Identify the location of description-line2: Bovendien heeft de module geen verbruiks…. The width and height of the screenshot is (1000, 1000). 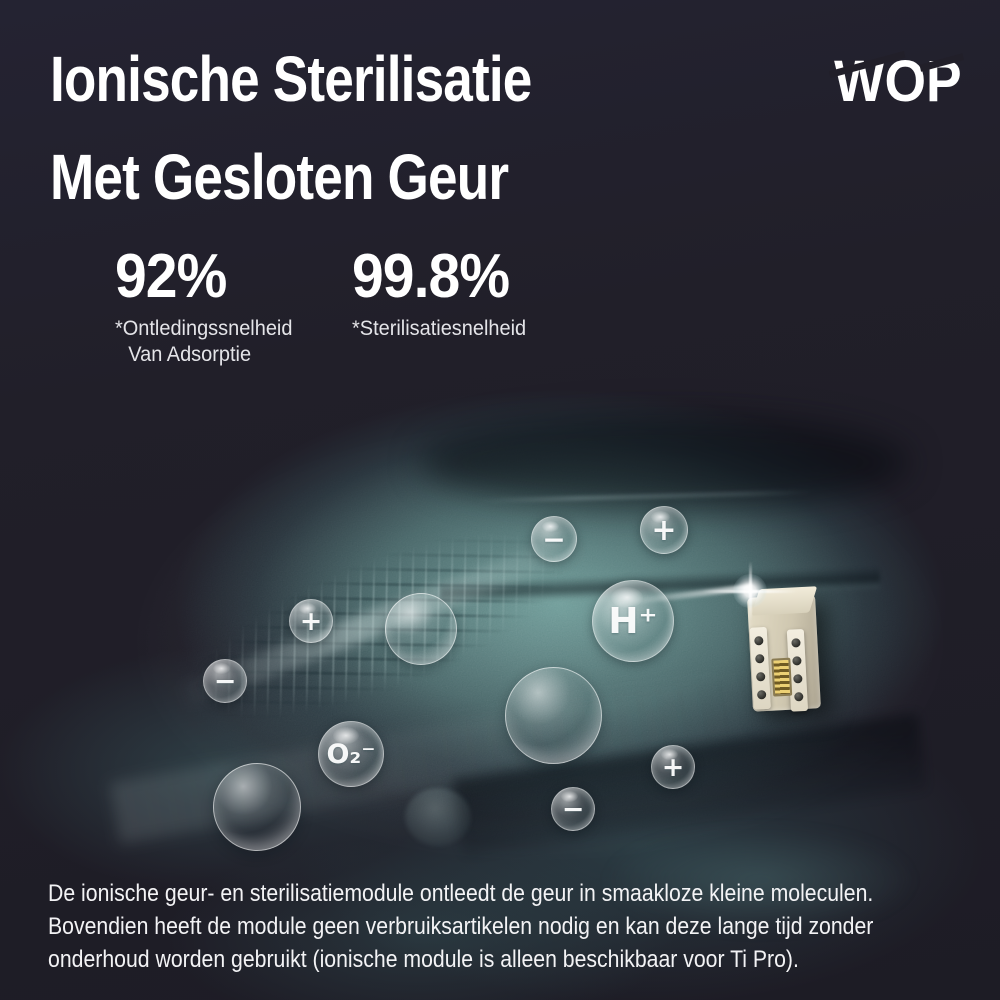
(461, 926).